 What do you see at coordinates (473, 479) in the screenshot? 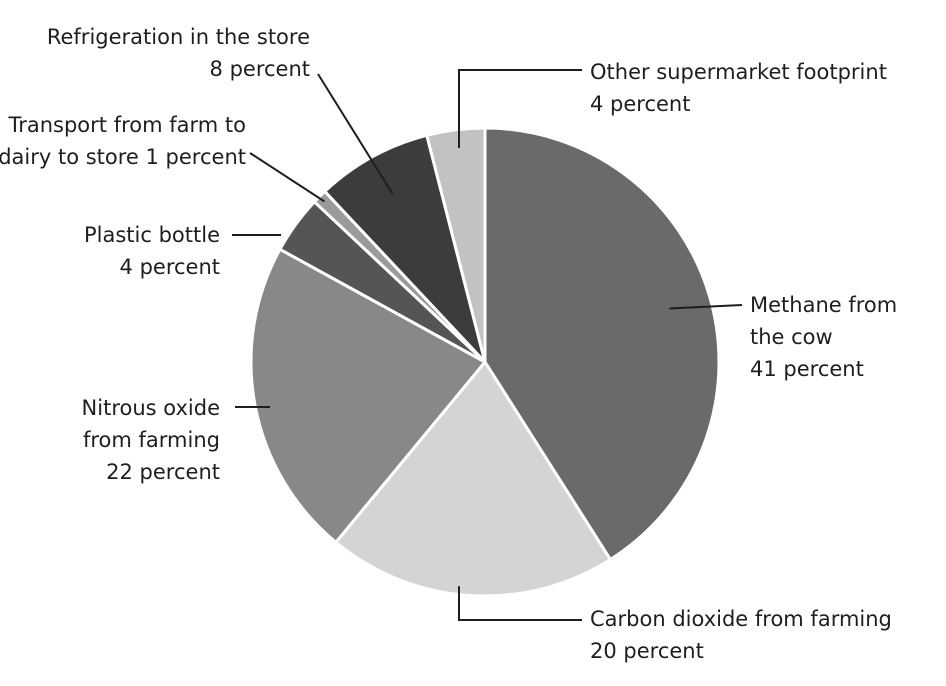
I see `pie-slice-carbon-dioxide-from-farming` at bounding box center [473, 479].